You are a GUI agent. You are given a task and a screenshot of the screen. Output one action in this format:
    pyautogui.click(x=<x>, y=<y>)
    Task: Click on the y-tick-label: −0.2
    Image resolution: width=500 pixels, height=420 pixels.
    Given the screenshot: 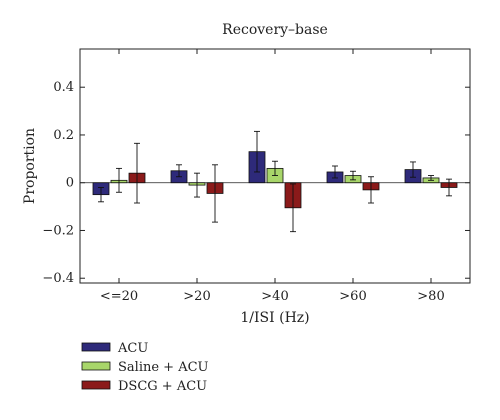 What is the action you would take?
    pyautogui.click(x=58, y=230)
    